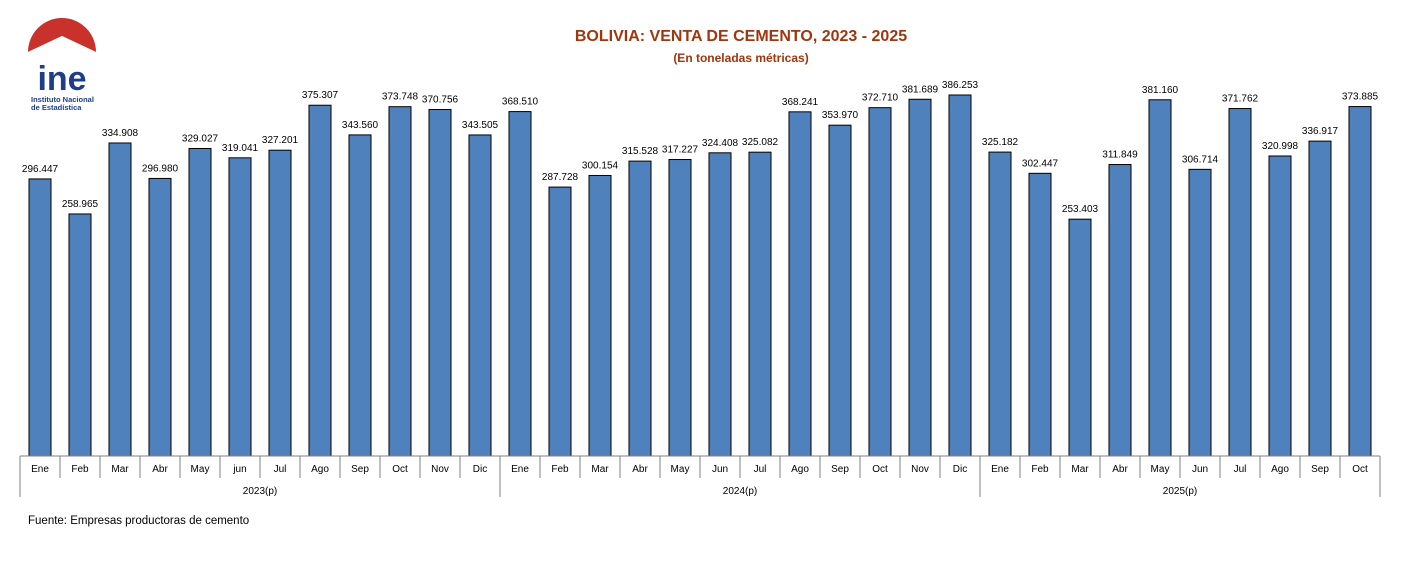  Describe the element at coordinates (960, 85) in the screenshot. I see `data-label: 386.253` at that location.